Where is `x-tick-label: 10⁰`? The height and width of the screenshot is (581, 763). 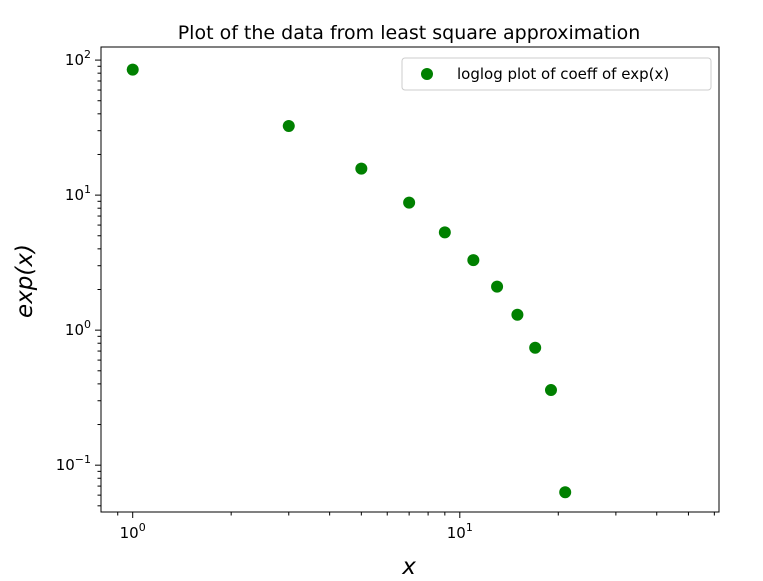 x-tick-label: 10⁰ is located at coordinates (133, 531).